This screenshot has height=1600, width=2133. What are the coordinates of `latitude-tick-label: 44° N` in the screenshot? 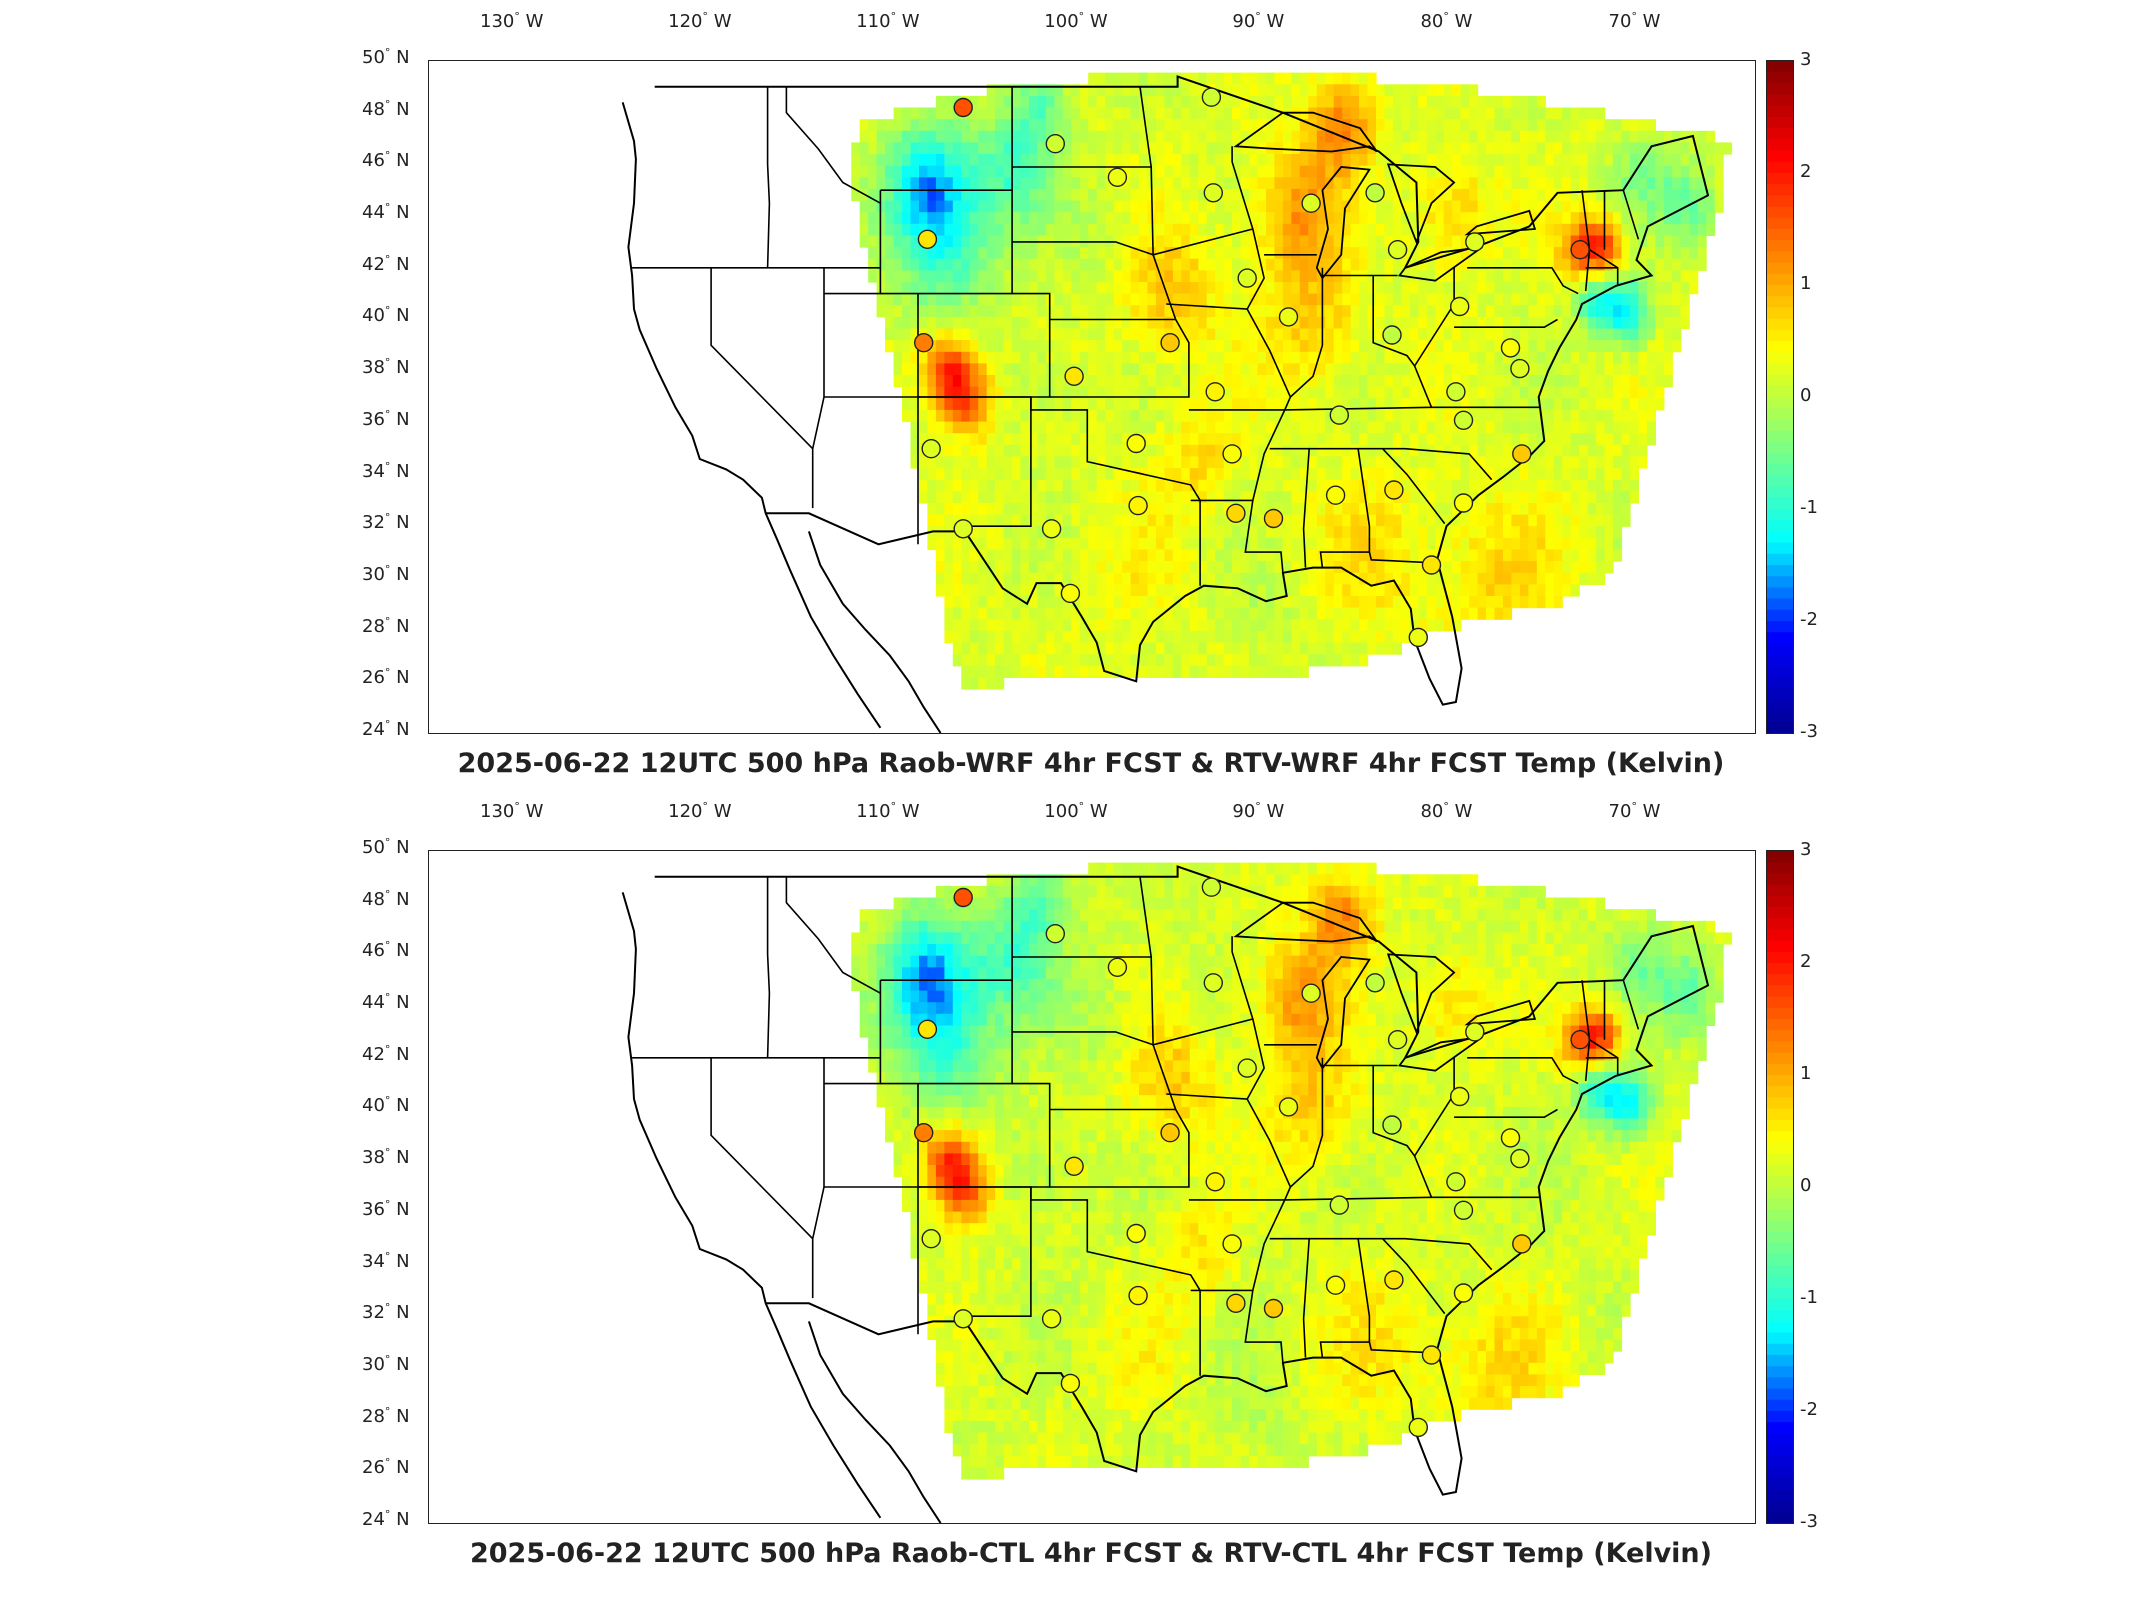 It's located at (386, 212).